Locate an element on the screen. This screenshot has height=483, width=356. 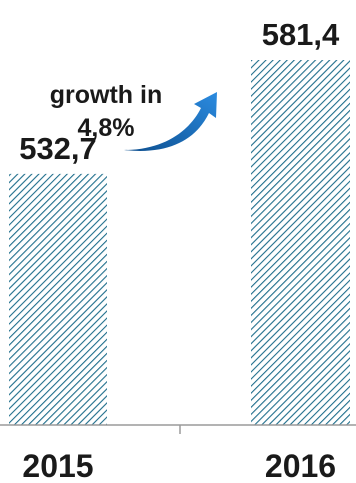
category-labels-group: 2015 2016 is located at coordinates (179, 465).